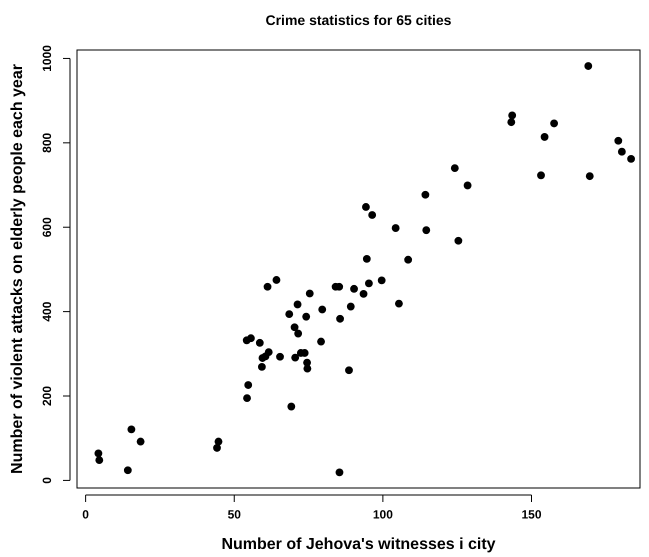 This screenshot has width=649, height=557. What do you see at coordinates (47, 480) in the screenshot?
I see `y-tick-label: 0` at bounding box center [47, 480].